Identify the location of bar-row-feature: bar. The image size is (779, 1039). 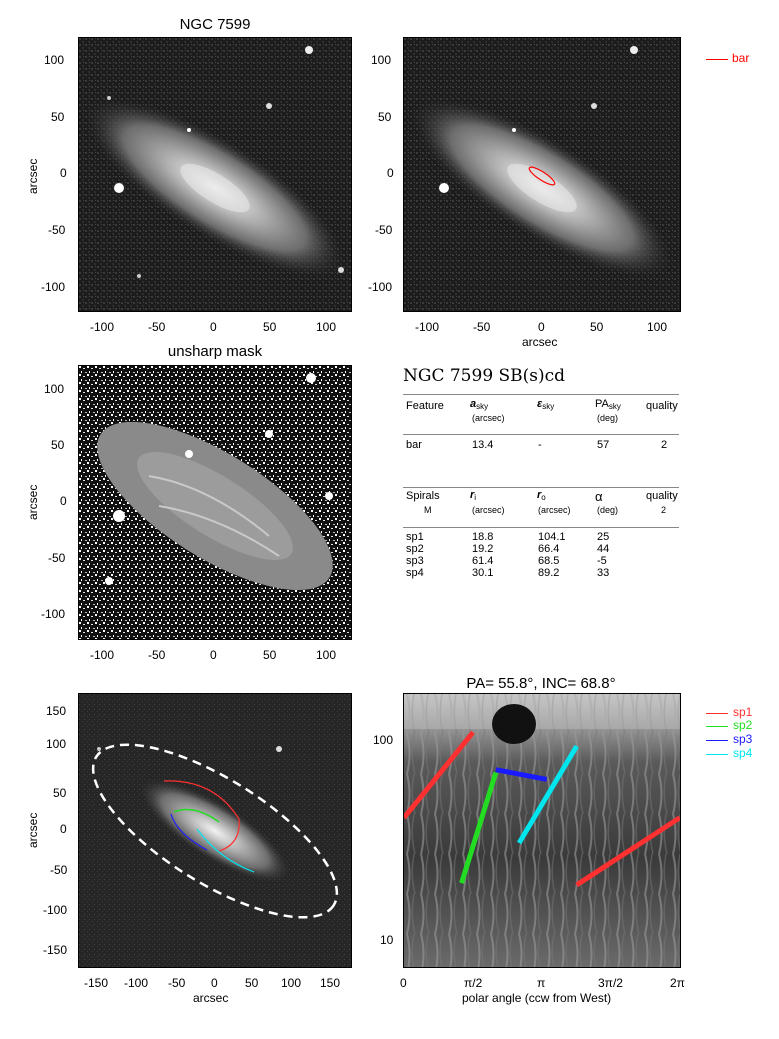
(414, 445).